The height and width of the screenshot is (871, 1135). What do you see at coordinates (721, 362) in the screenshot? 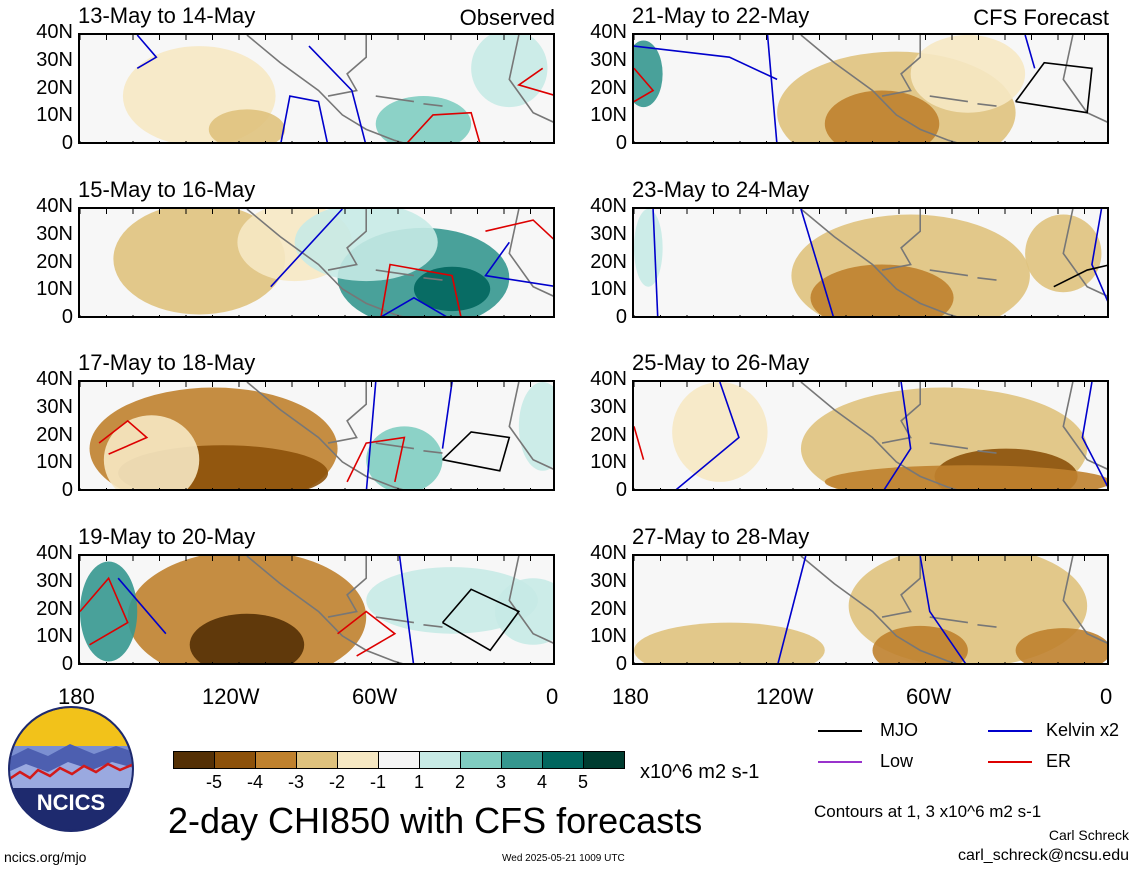
I see `panel-title: 25-May to 26-May` at bounding box center [721, 362].